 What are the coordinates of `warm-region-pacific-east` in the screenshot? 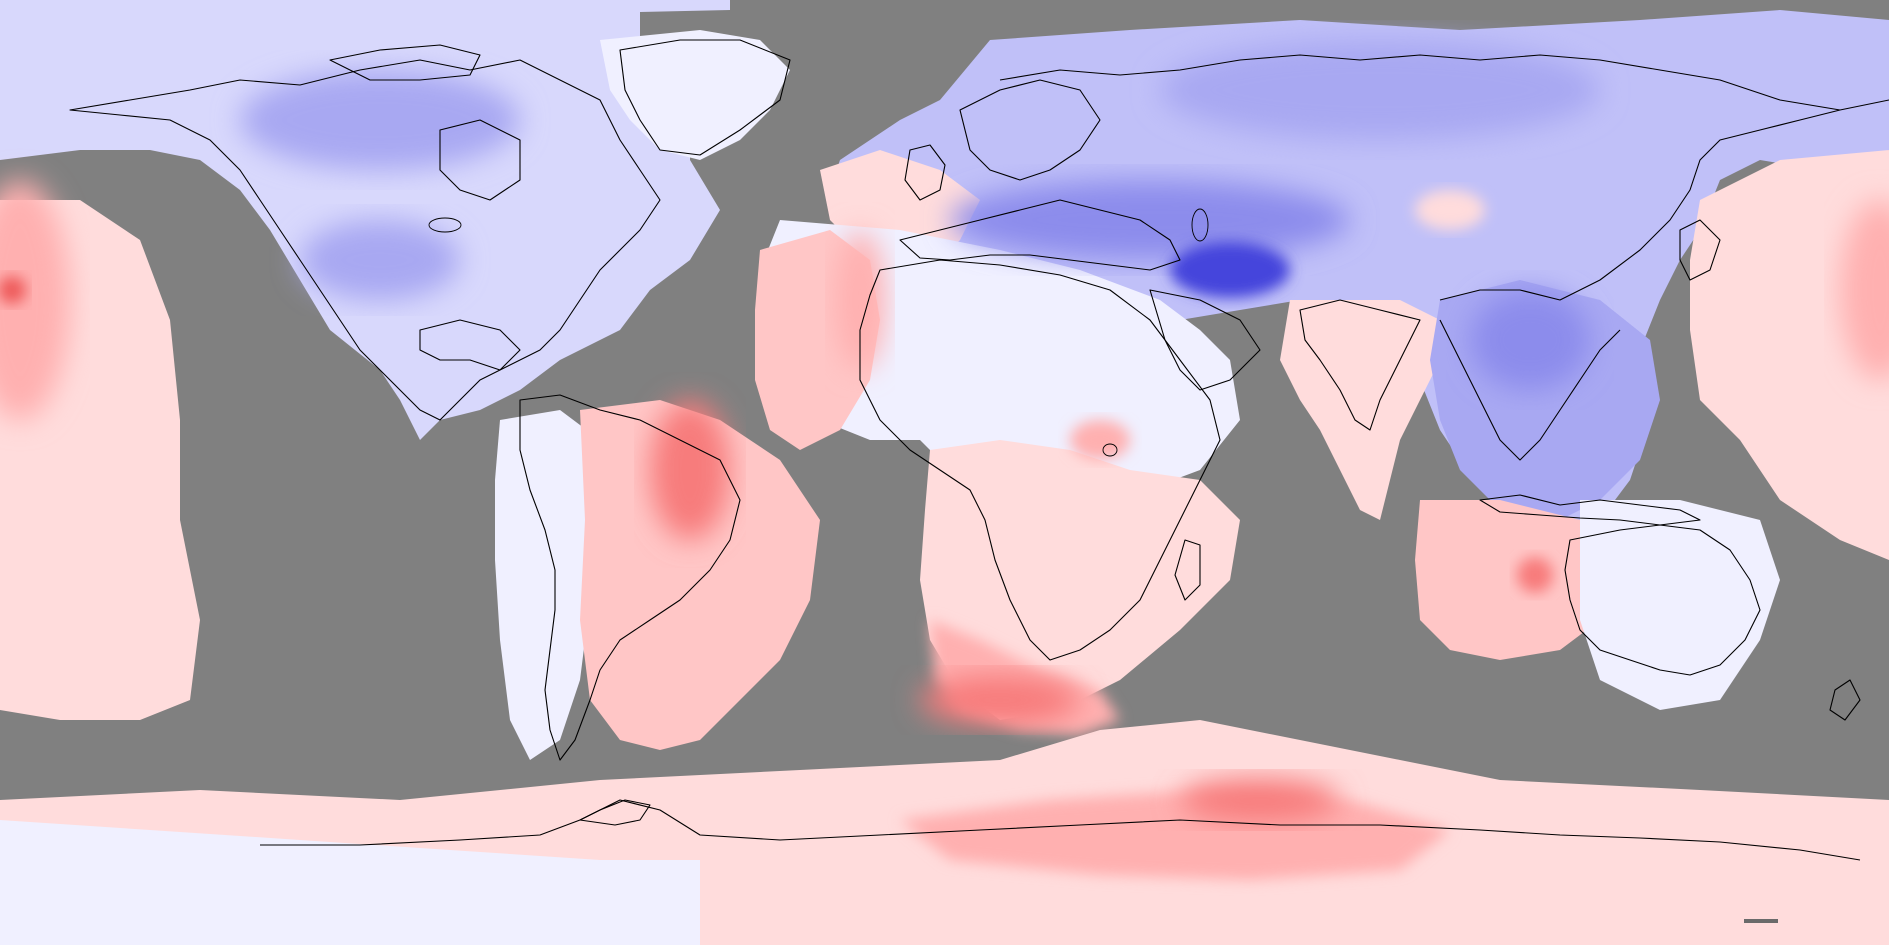 It's located at (1789, 355).